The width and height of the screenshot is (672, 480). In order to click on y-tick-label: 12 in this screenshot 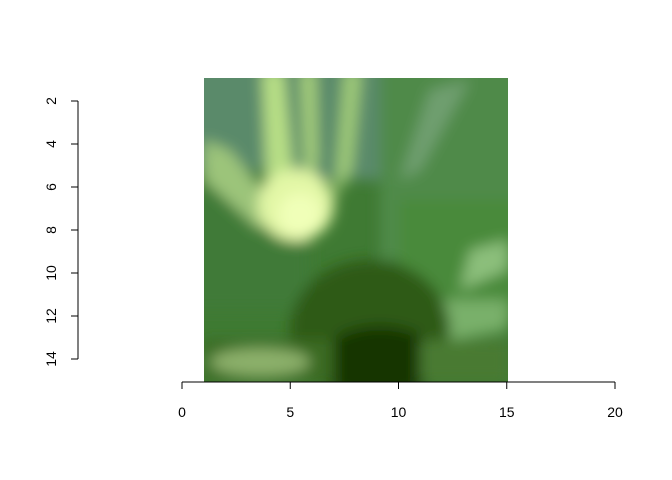, I will do `click(51, 316)`.